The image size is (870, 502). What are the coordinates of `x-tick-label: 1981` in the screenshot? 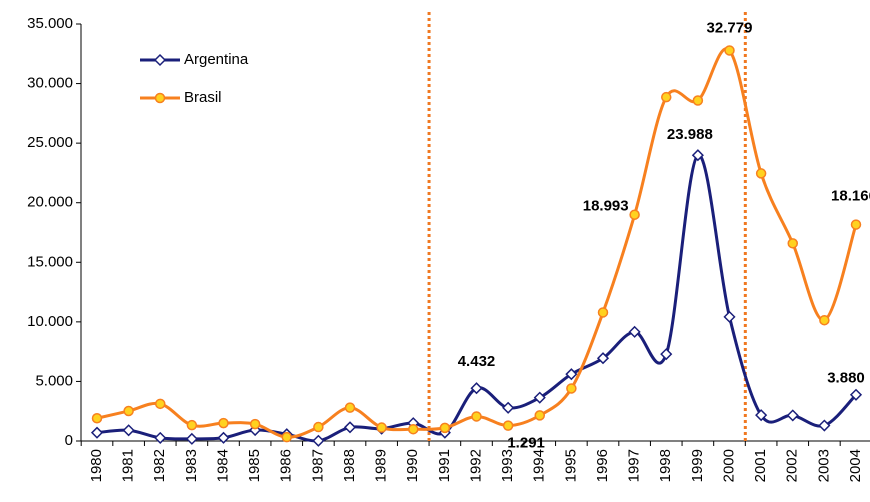 It's located at (128, 465).